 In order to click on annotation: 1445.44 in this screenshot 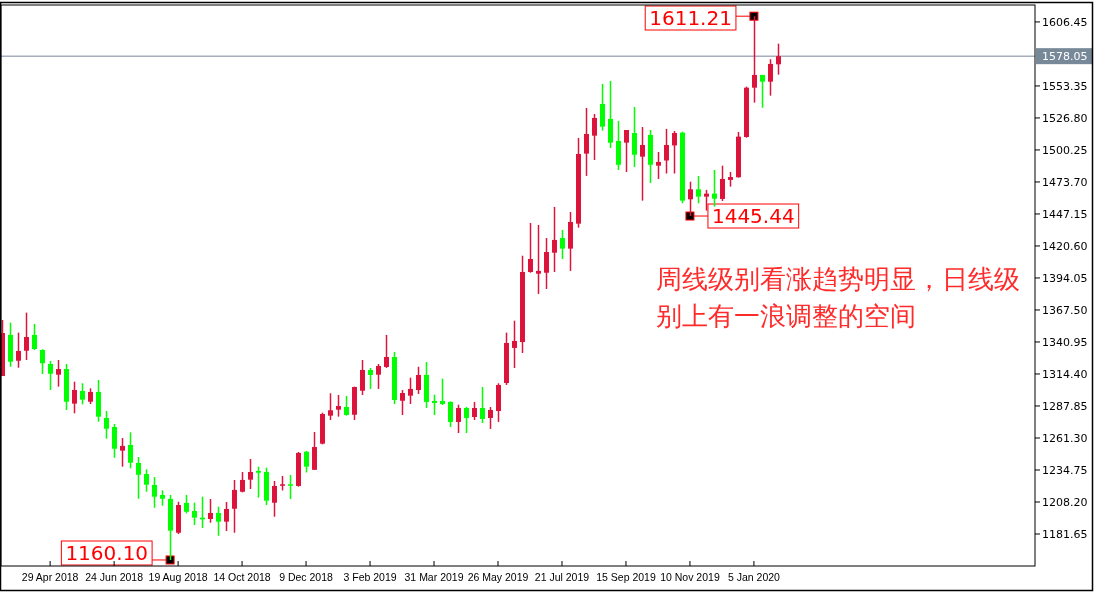, I will do `click(753, 216)`.